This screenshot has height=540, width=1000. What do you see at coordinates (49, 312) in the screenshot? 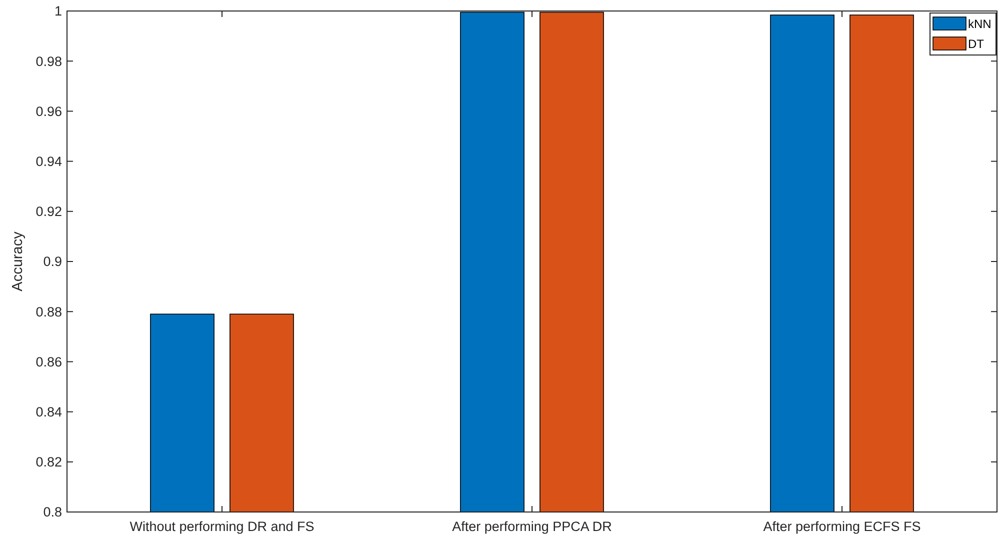
I see `y-tick-label: 0.88` at bounding box center [49, 312].